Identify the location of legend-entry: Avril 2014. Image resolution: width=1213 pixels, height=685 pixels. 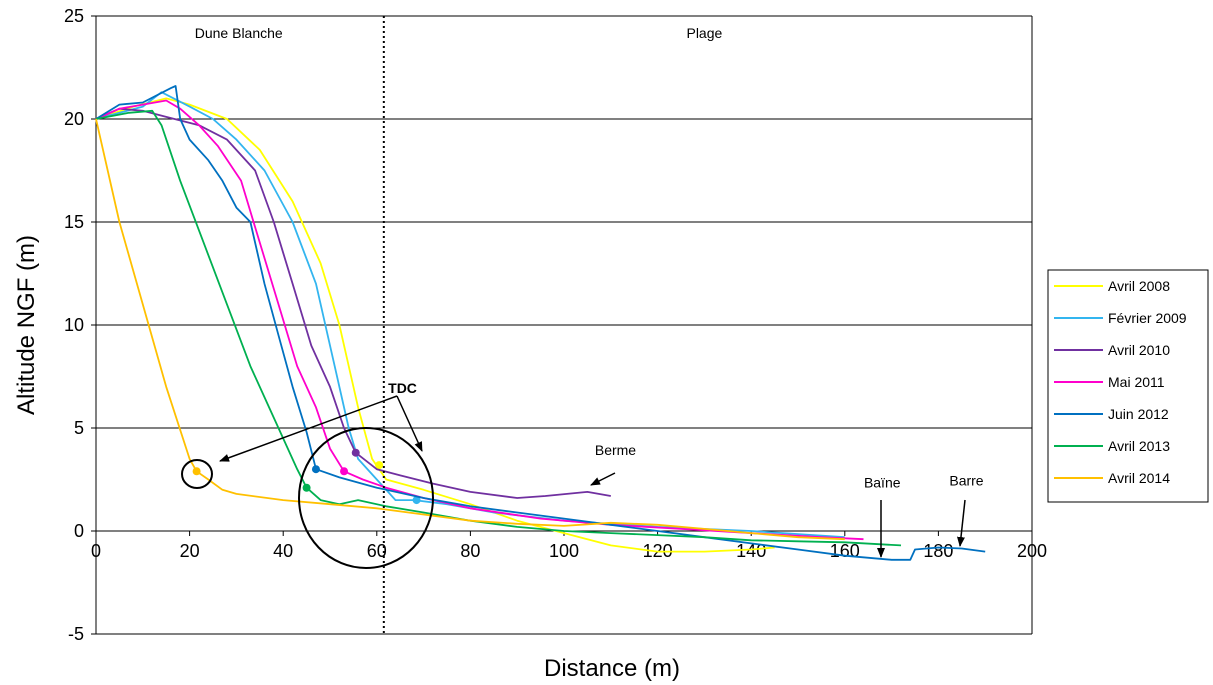
(1139, 478).